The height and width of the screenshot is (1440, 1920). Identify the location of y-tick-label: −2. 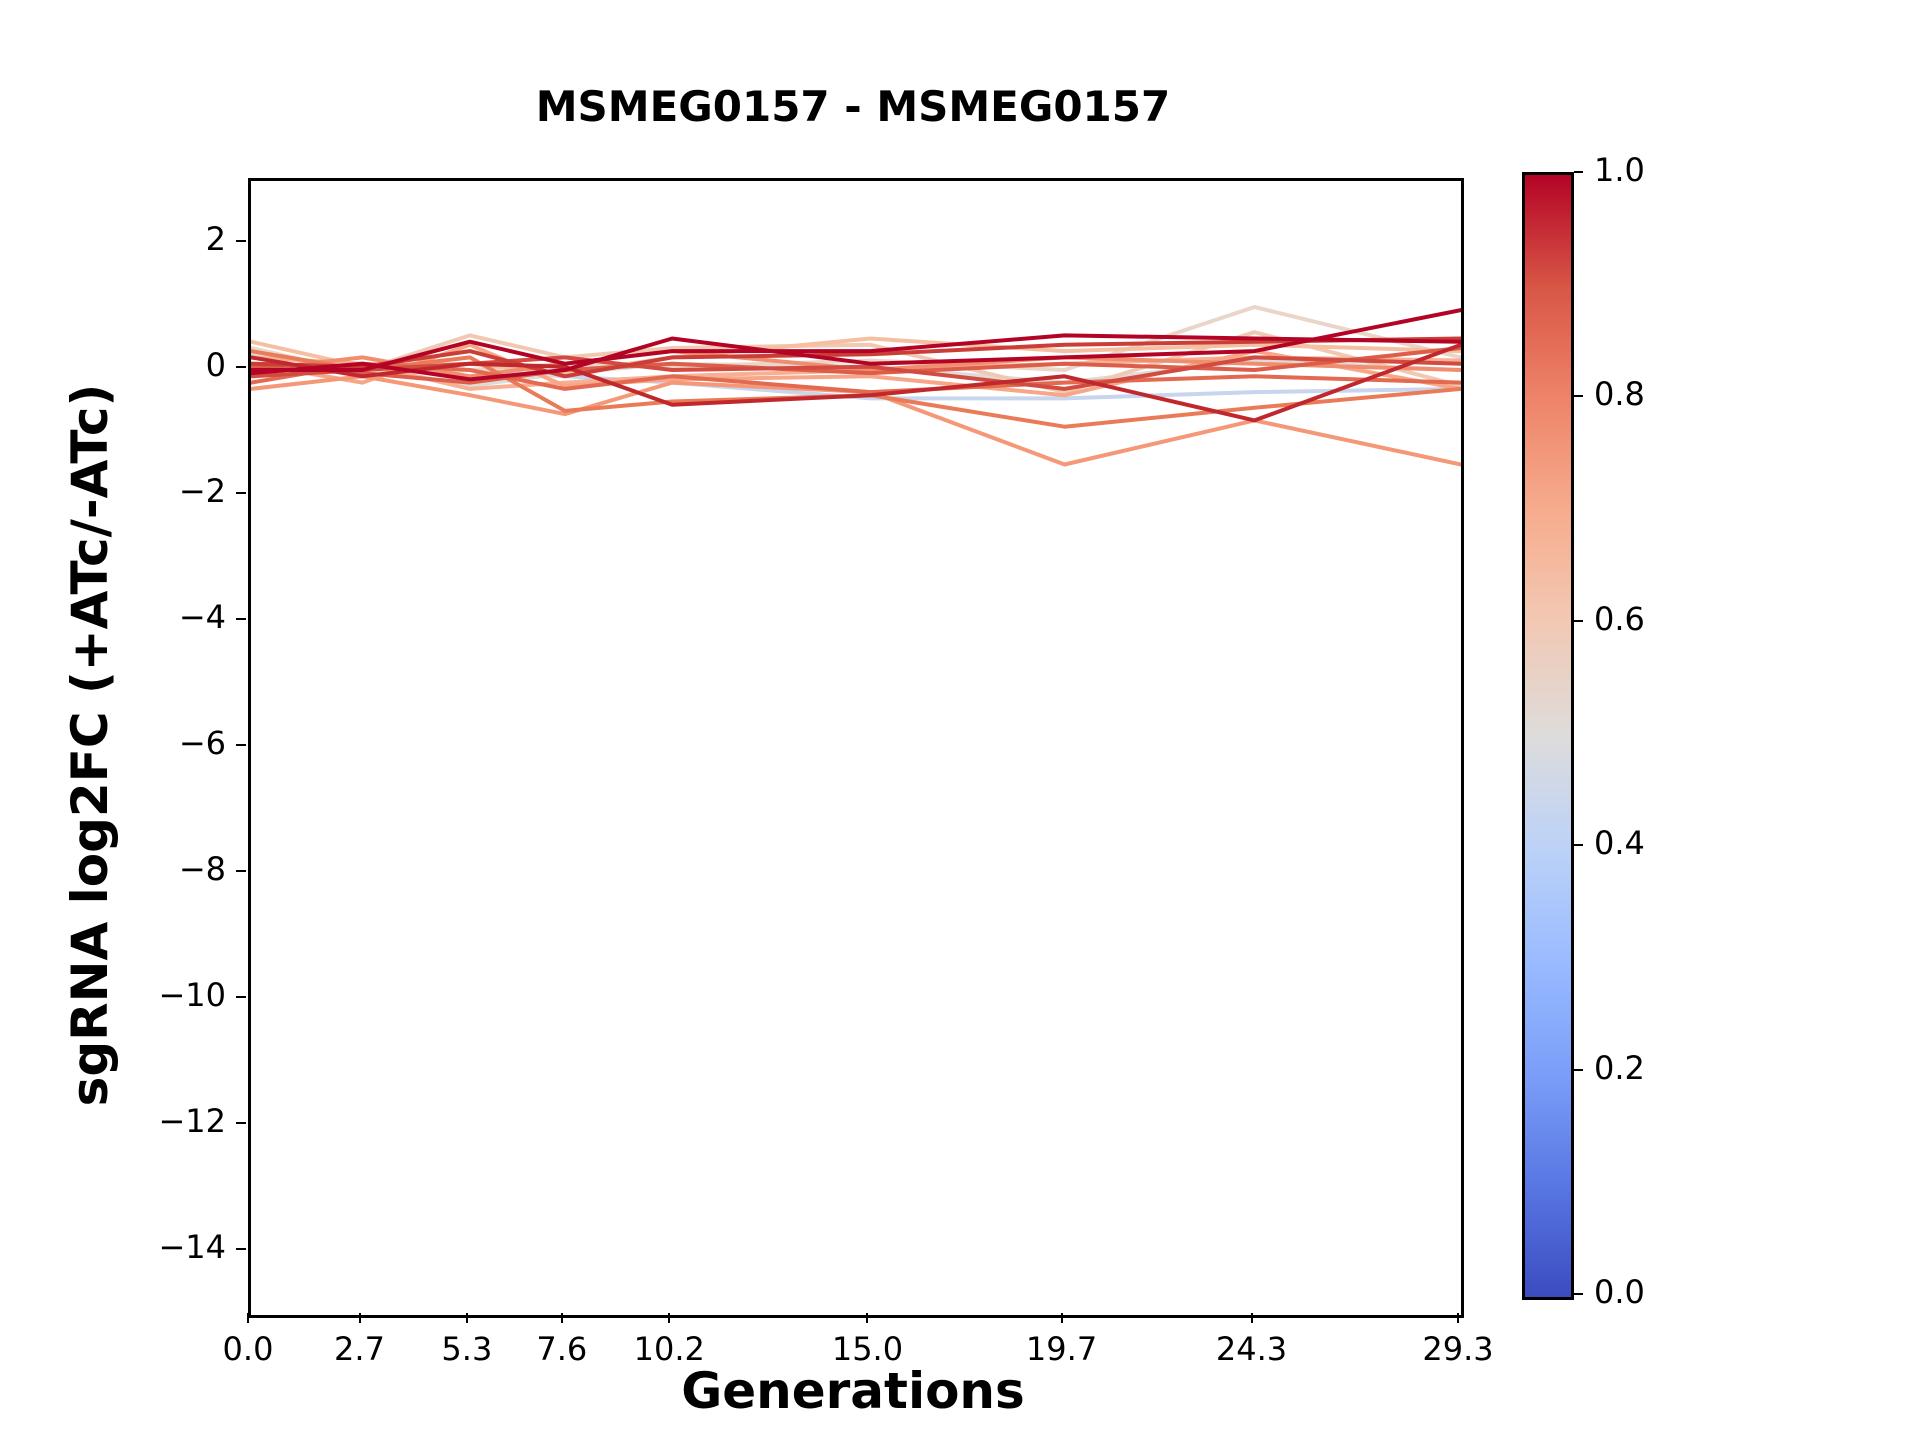
(202, 491).